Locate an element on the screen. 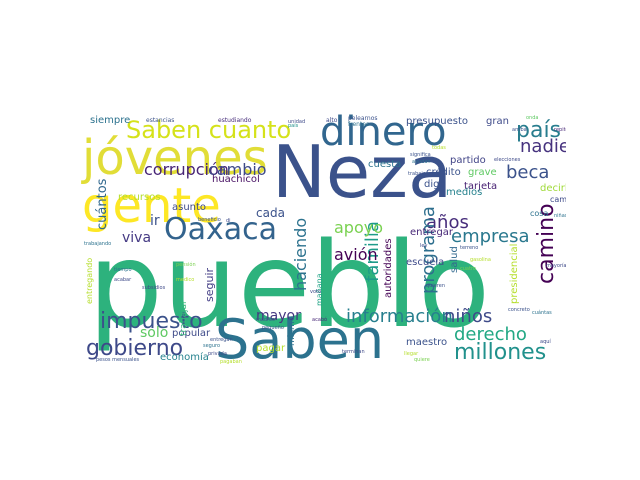  word: di is located at coordinates (228, 221).